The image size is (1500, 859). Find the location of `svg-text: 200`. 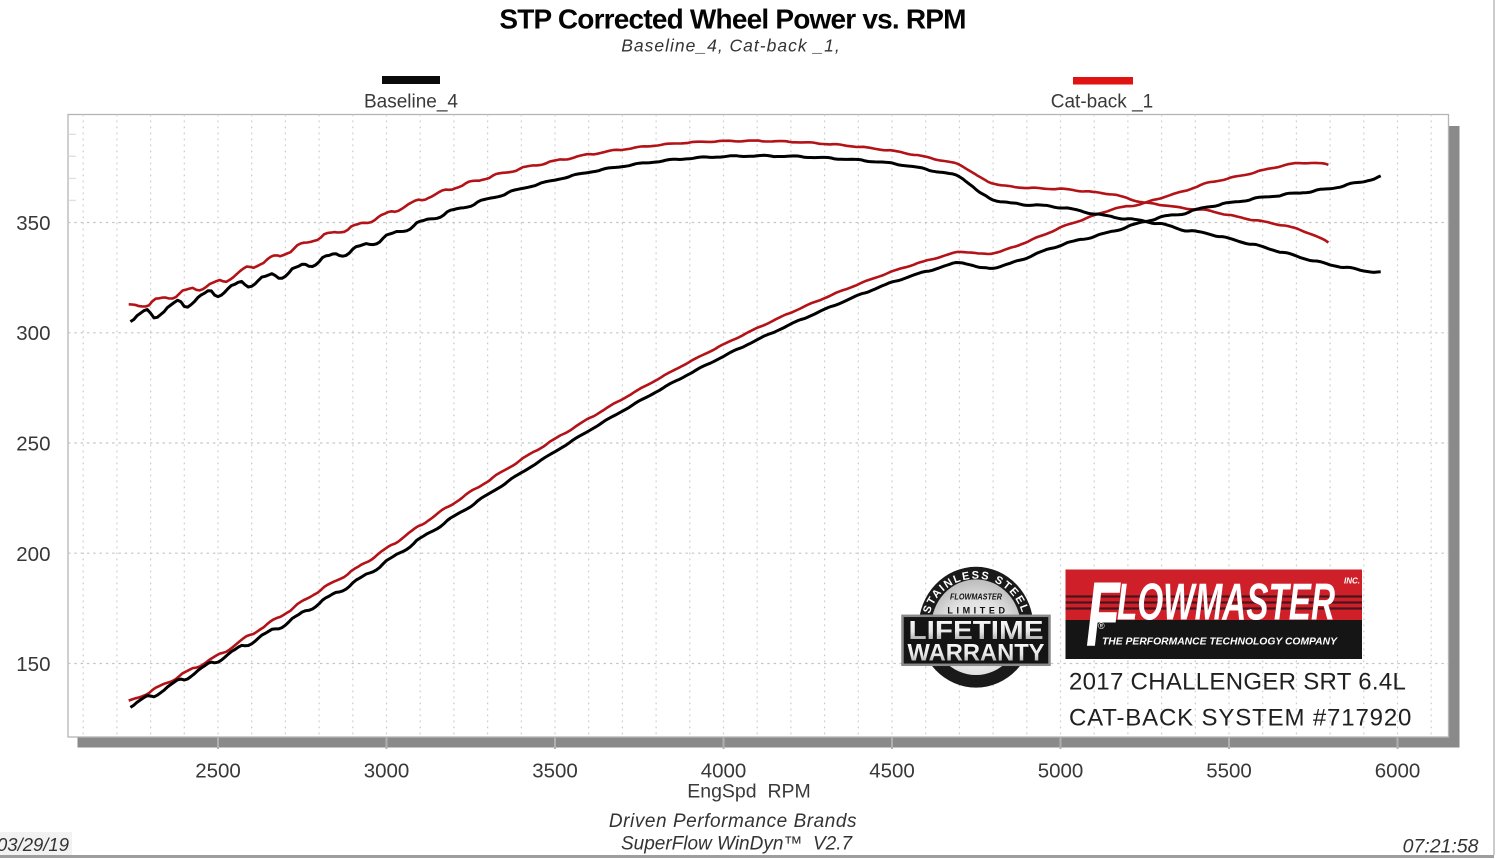

svg-text: 200 is located at coordinates (33, 554).